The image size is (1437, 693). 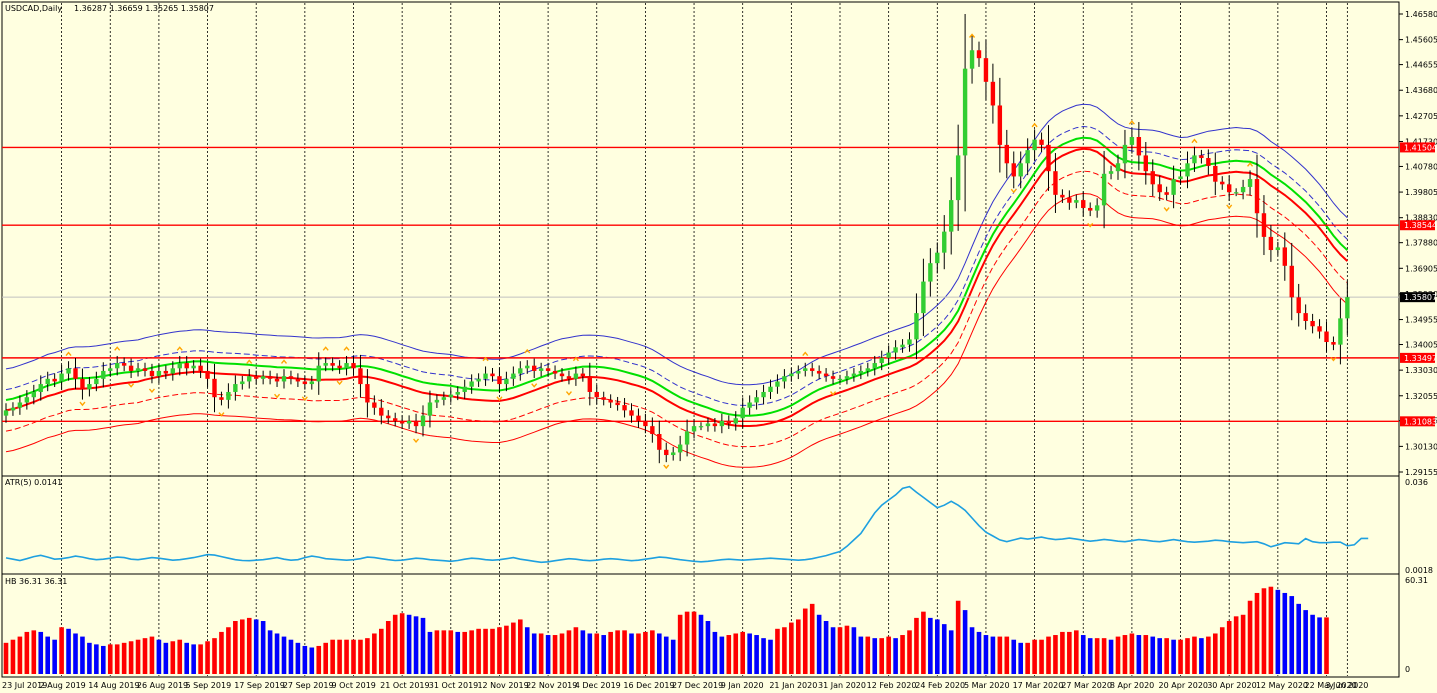 I want to click on hb-histogram, so click(x=666, y=630).